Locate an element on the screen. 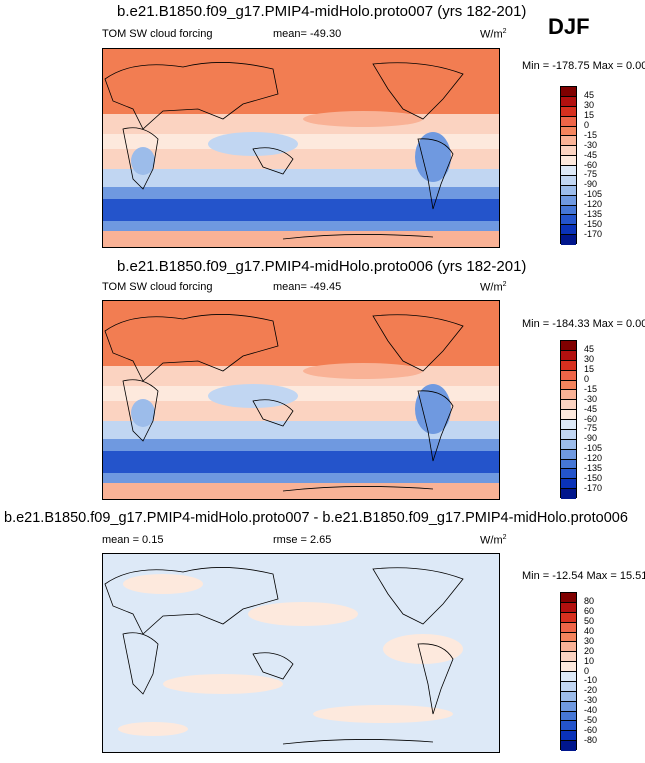  panel-2-left-label: TOM SW cloud forcing is located at coordinates (157, 287).